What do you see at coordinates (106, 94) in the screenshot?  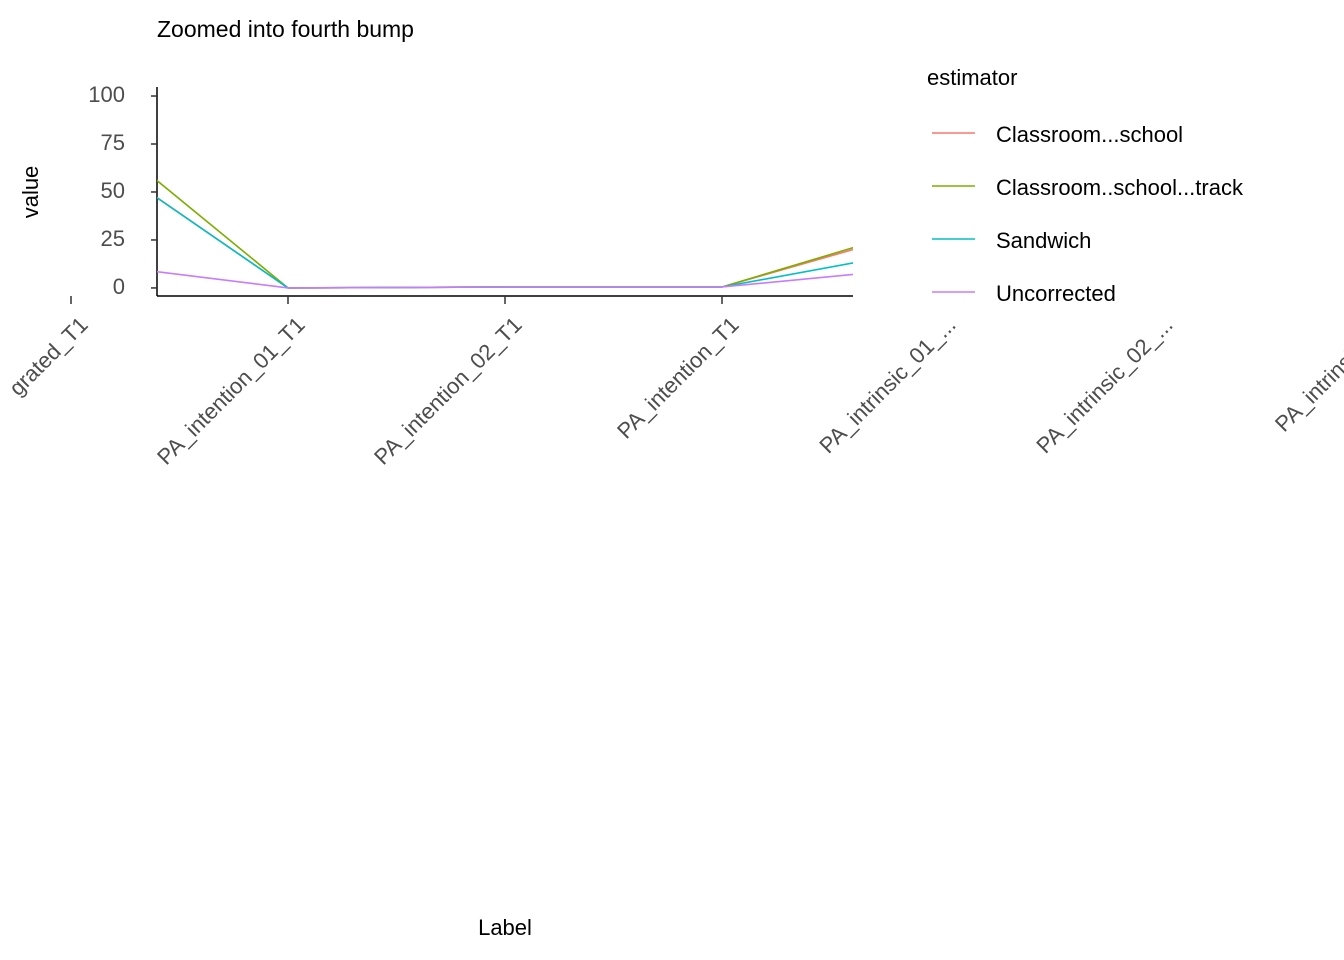 I see `y-tick-label: 100` at bounding box center [106, 94].